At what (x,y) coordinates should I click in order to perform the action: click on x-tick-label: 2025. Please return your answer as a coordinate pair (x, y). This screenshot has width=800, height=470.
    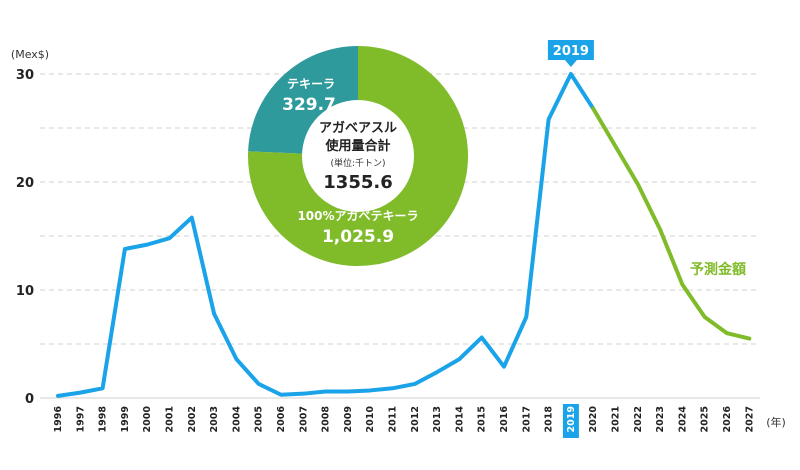
    Looking at the image, I should click on (705, 419).